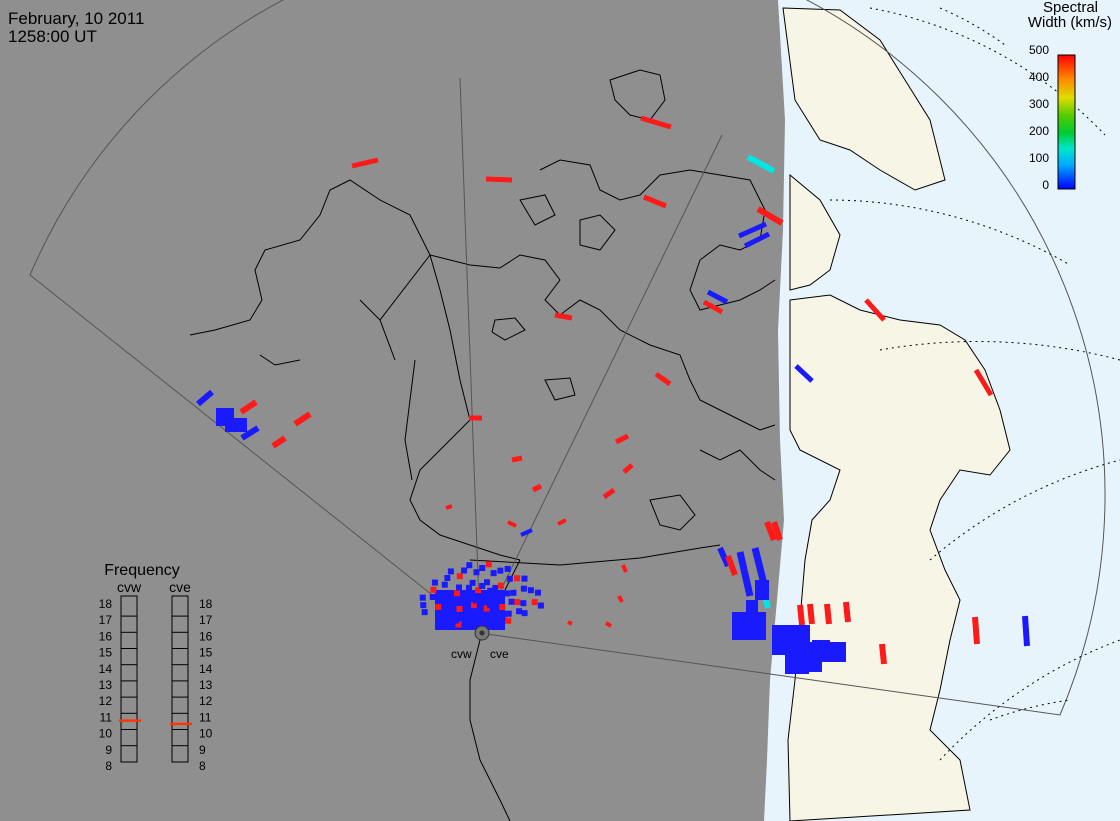 Image resolution: width=1120 pixels, height=821 pixels. Describe the element at coordinates (129, 679) in the screenshot. I see `frequency-column-cvw` at that location.